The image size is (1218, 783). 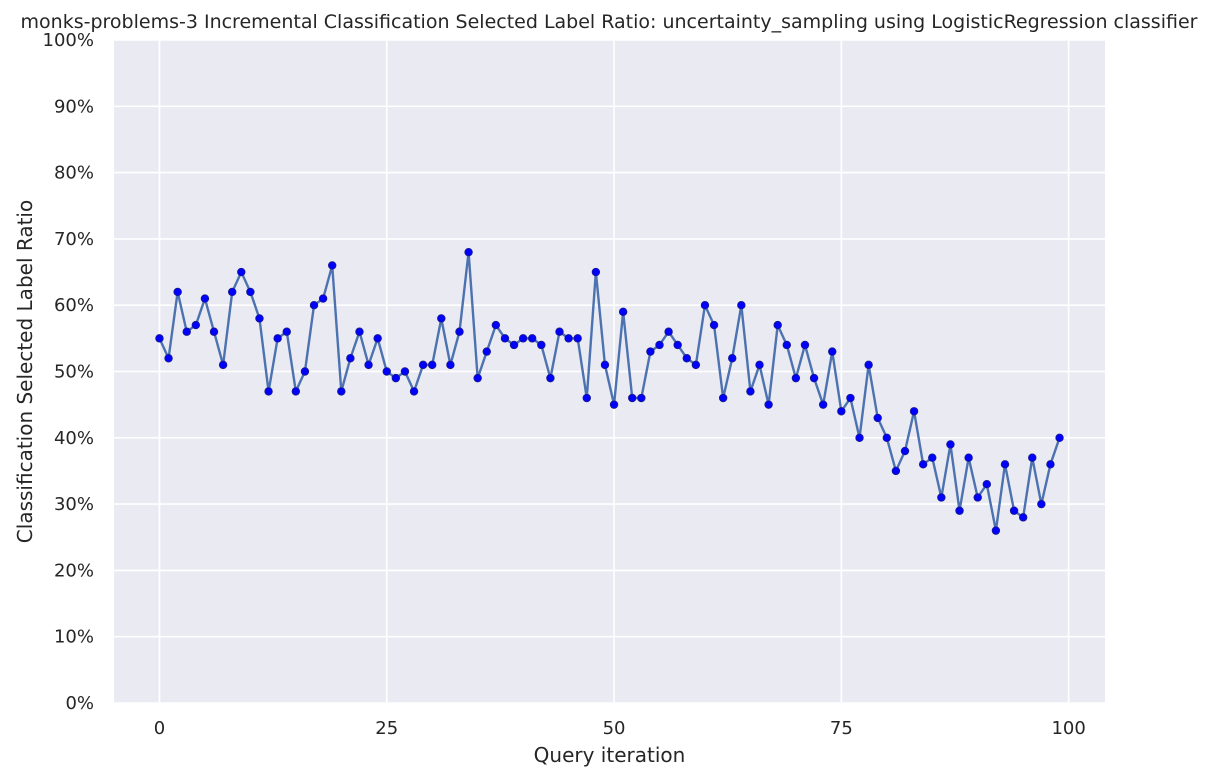 I want to click on y-tick-label: 70%, so click(x=74, y=239).